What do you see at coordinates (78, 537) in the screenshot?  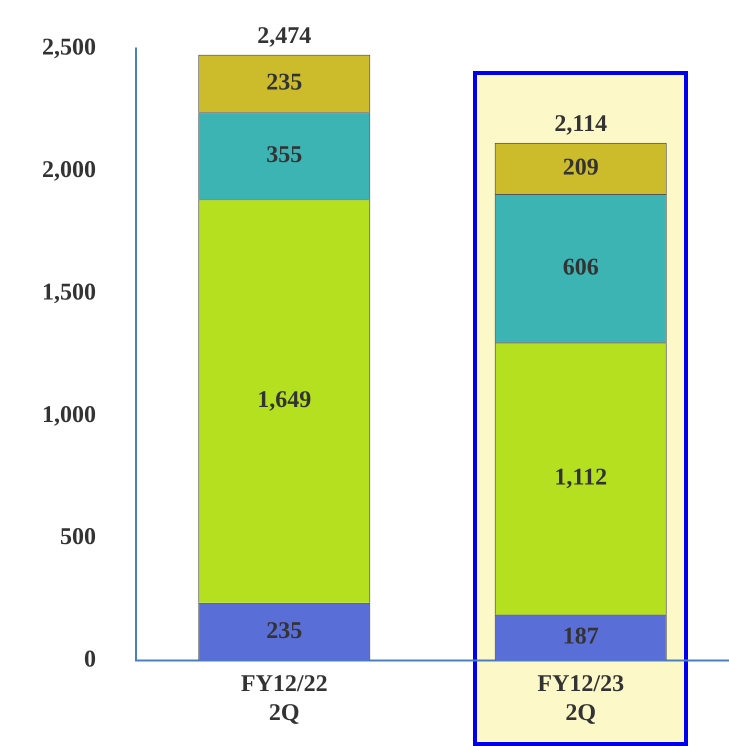 I see `y-tick-label: 500` at bounding box center [78, 537].